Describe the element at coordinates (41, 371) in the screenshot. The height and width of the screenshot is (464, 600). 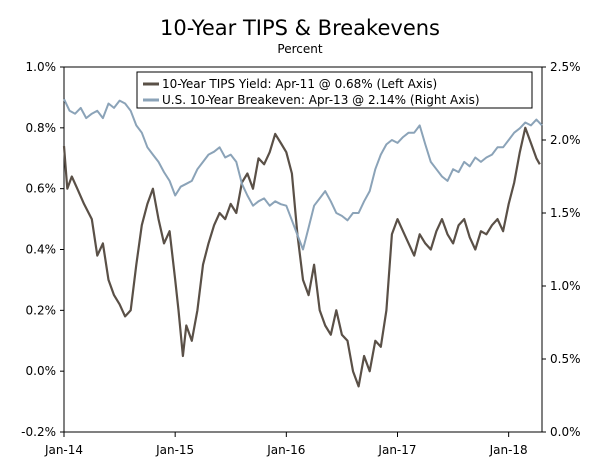
I see `left-axis-tick-label: 0.0%` at that location.